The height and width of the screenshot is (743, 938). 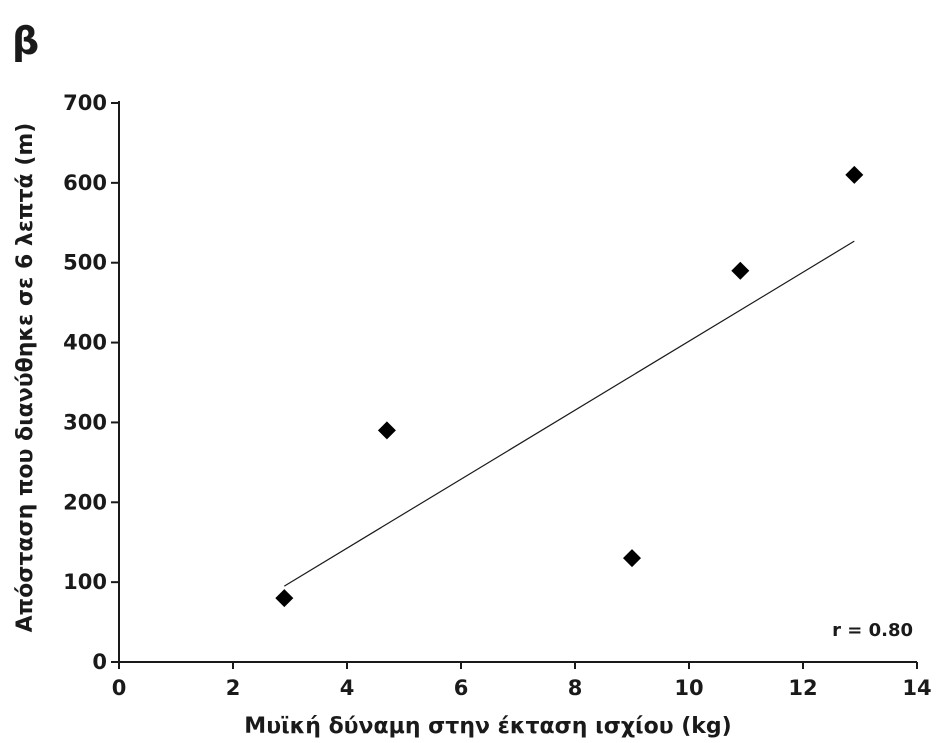 I want to click on y-axis-ticks: 0 100 200 300 400 500 600 700, so click(x=91, y=382).